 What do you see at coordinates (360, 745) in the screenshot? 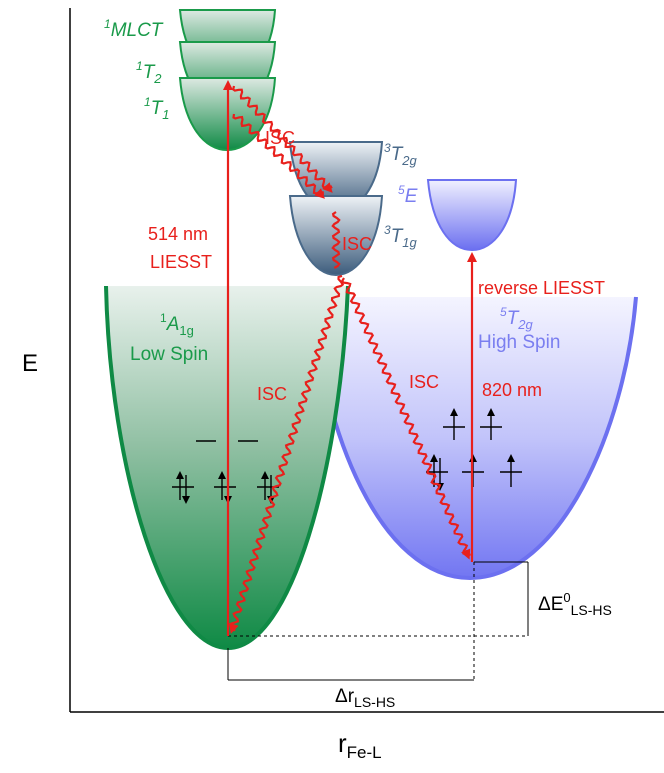
I see `x-axis-label: rFe-L` at bounding box center [360, 745].